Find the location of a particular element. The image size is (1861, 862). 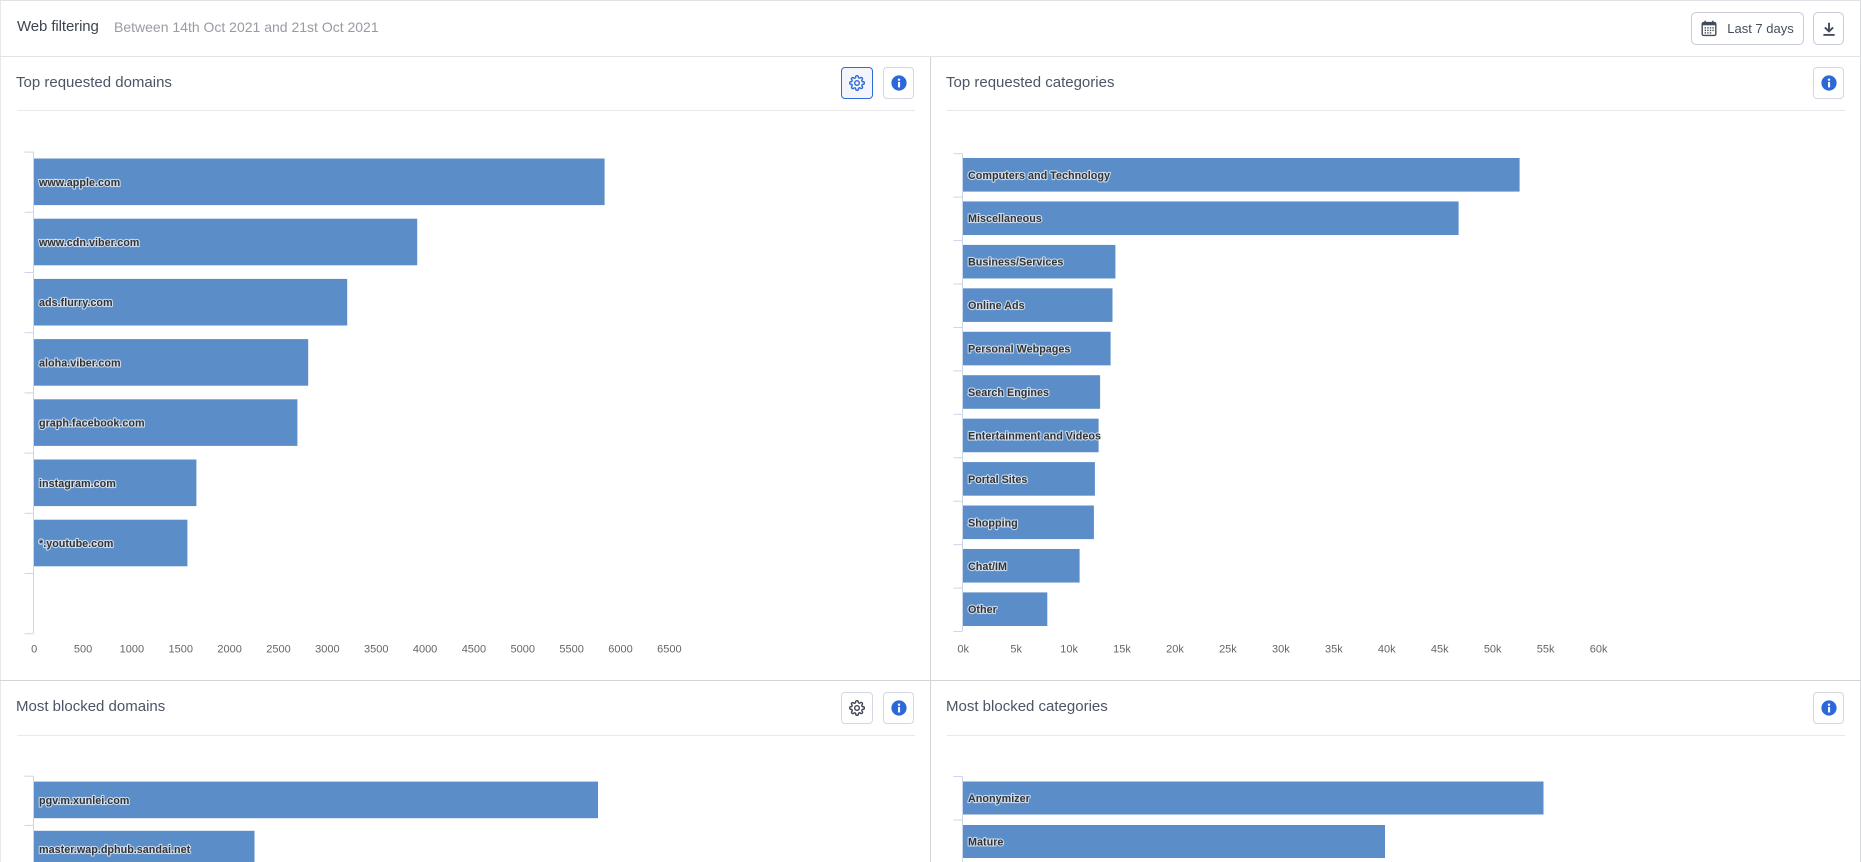

svg-text: pgv.m.xunlei.com is located at coordinates (84, 801).